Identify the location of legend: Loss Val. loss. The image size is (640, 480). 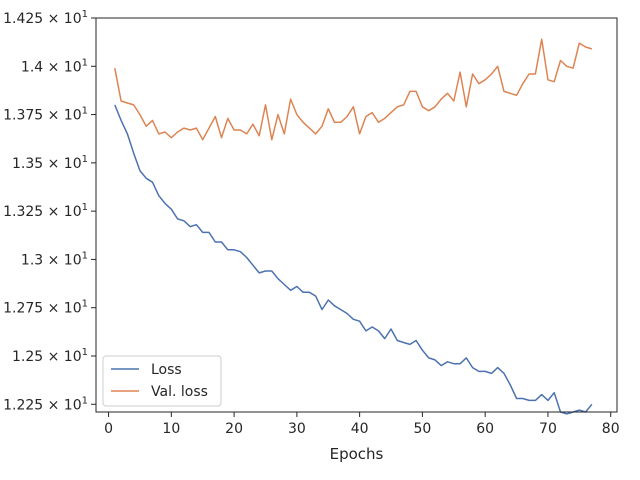
(162, 381).